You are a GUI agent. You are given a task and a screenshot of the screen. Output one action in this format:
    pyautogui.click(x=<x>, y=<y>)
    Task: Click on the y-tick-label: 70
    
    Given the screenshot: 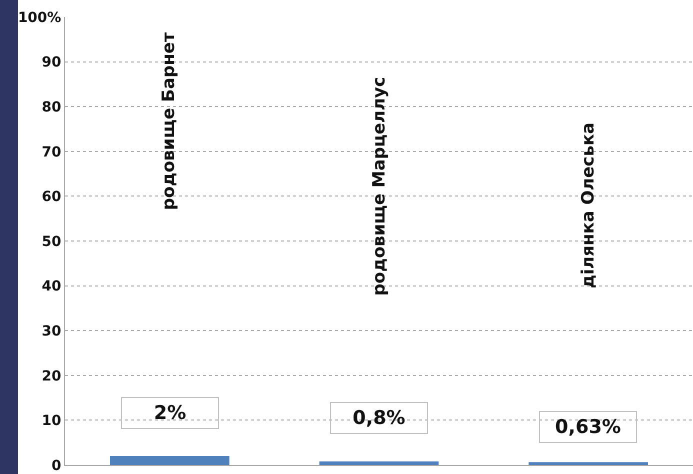 What is the action you would take?
    pyautogui.click(x=52, y=152)
    